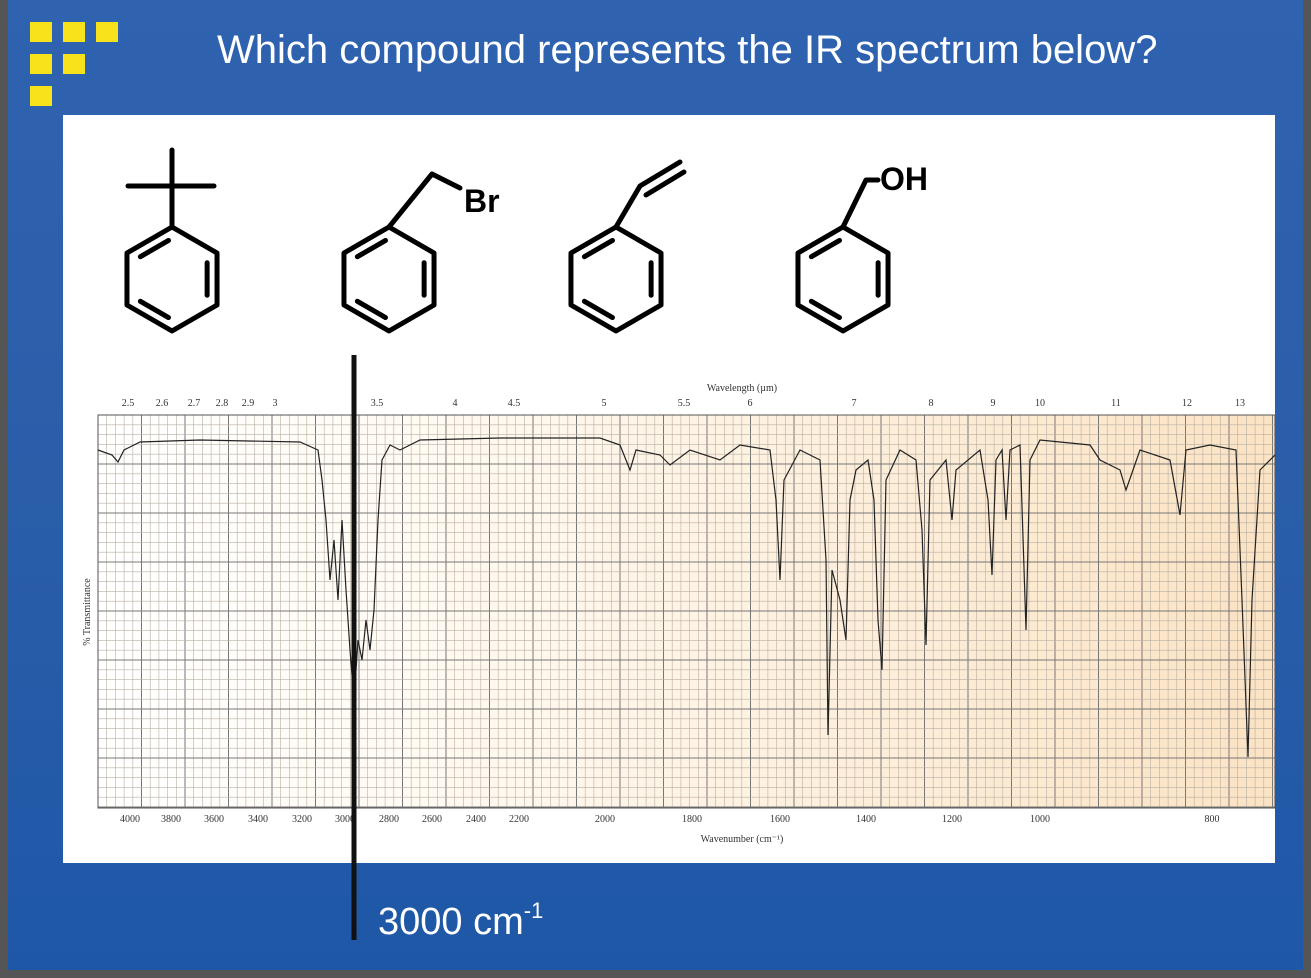 The image size is (1311, 978). Describe the element at coordinates (162, 403) in the screenshot. I see `wavelength-tick-label: 2.6` at that location.